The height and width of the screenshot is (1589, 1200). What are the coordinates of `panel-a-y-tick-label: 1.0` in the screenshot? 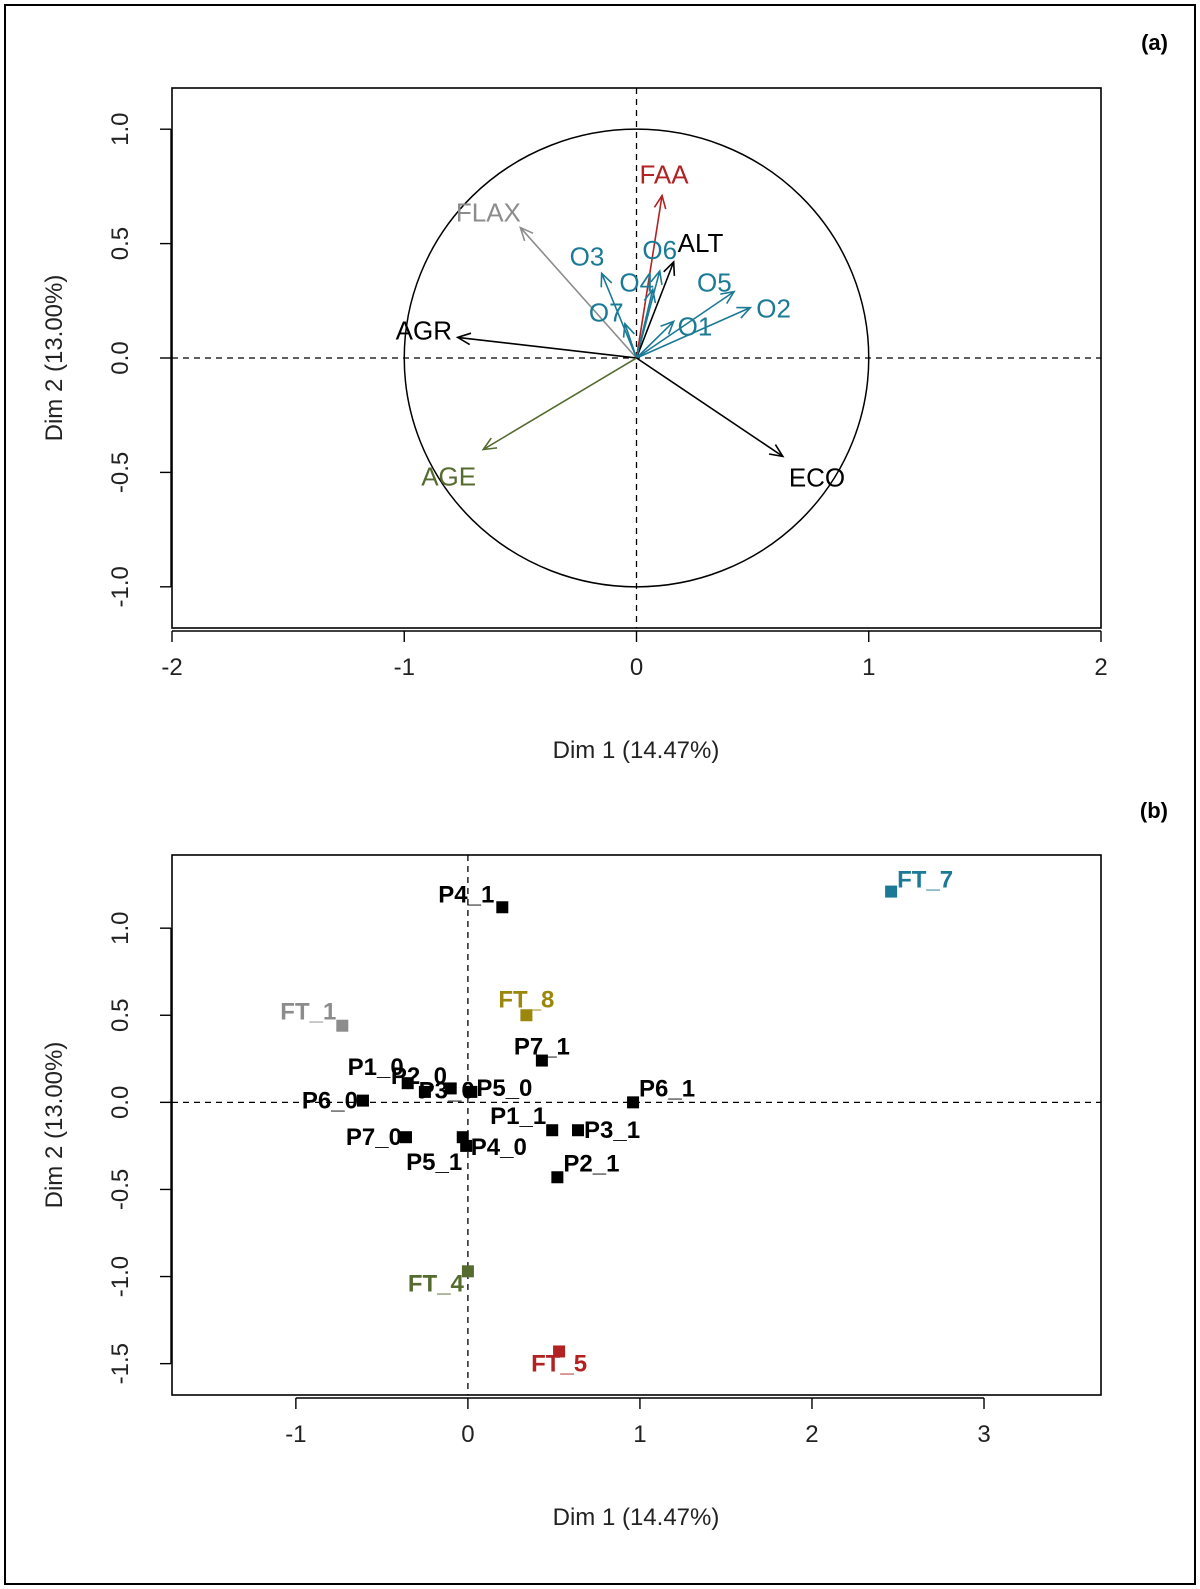 It's located at (120, 128).